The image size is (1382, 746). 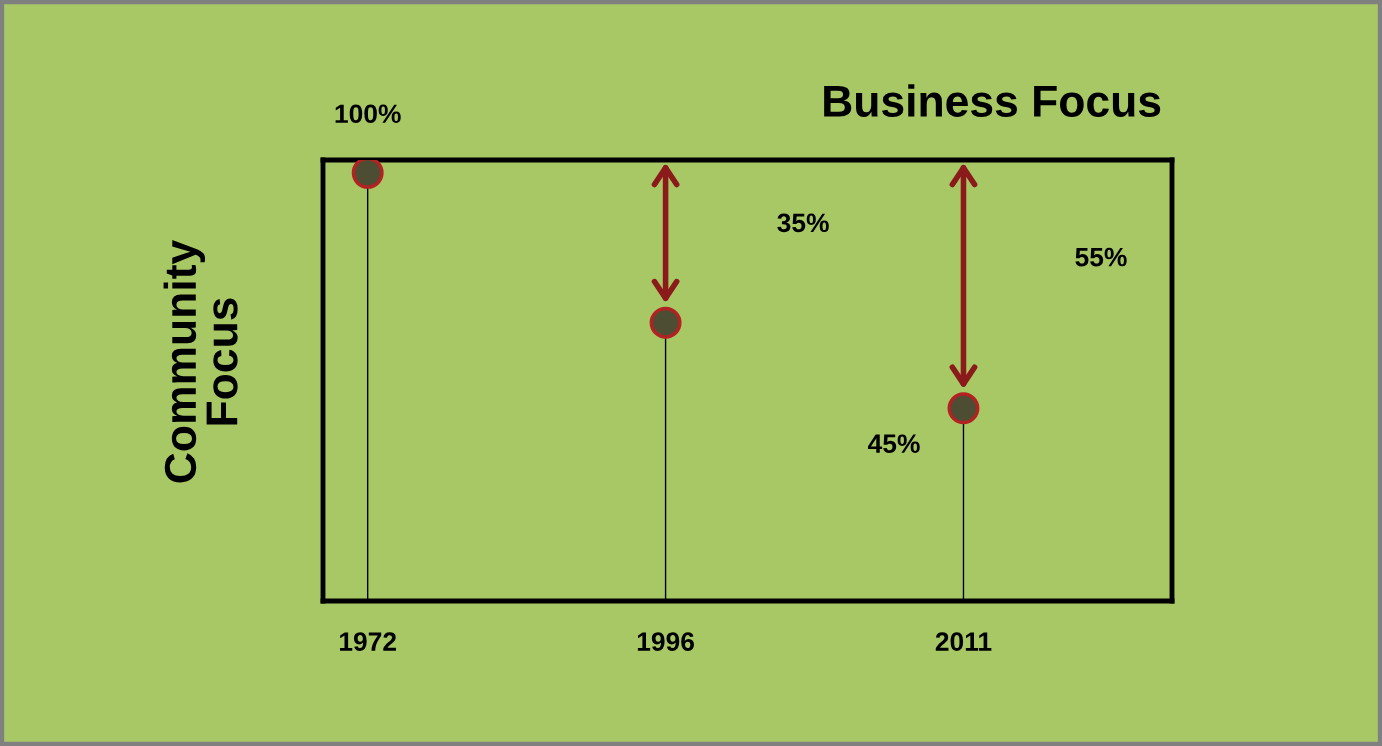 What do you see at coordinates (200, 361) in the screenshot?
I see `y-axis-title: Community Focus` at bounding box center [200, 361].